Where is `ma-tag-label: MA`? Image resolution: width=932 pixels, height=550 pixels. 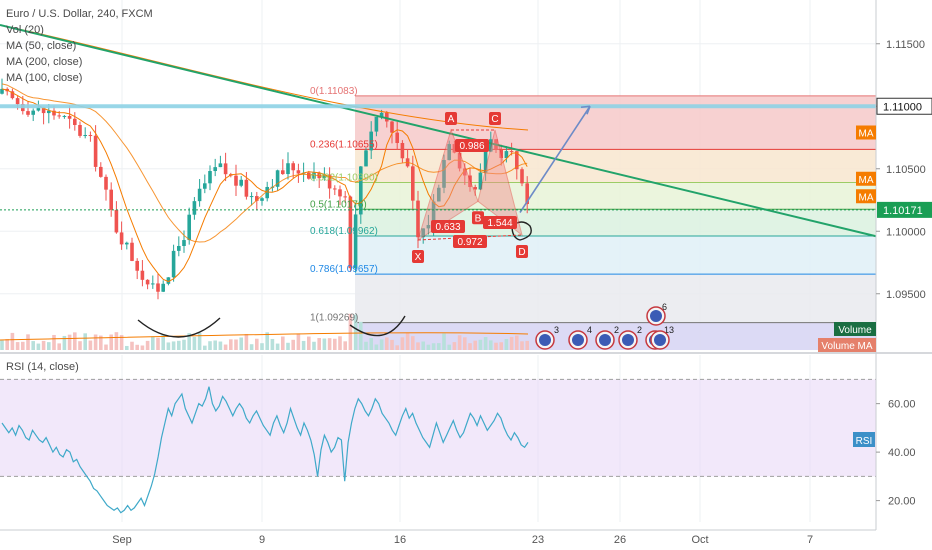
ma-tag-label: MA is located at coordinates (866, 180).